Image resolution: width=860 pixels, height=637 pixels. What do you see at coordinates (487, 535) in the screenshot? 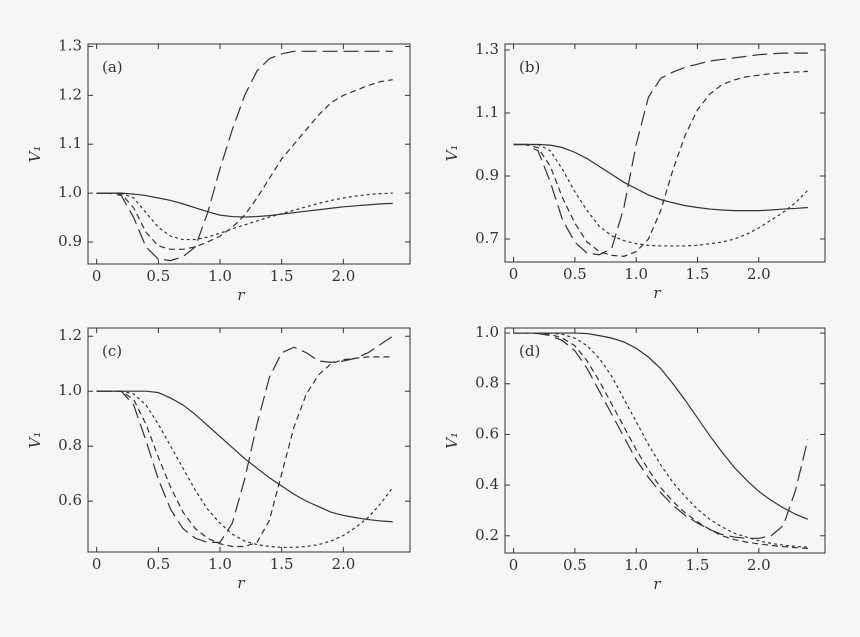
I see `y-tick-label: 0.2` at bounding box center [487, 535].